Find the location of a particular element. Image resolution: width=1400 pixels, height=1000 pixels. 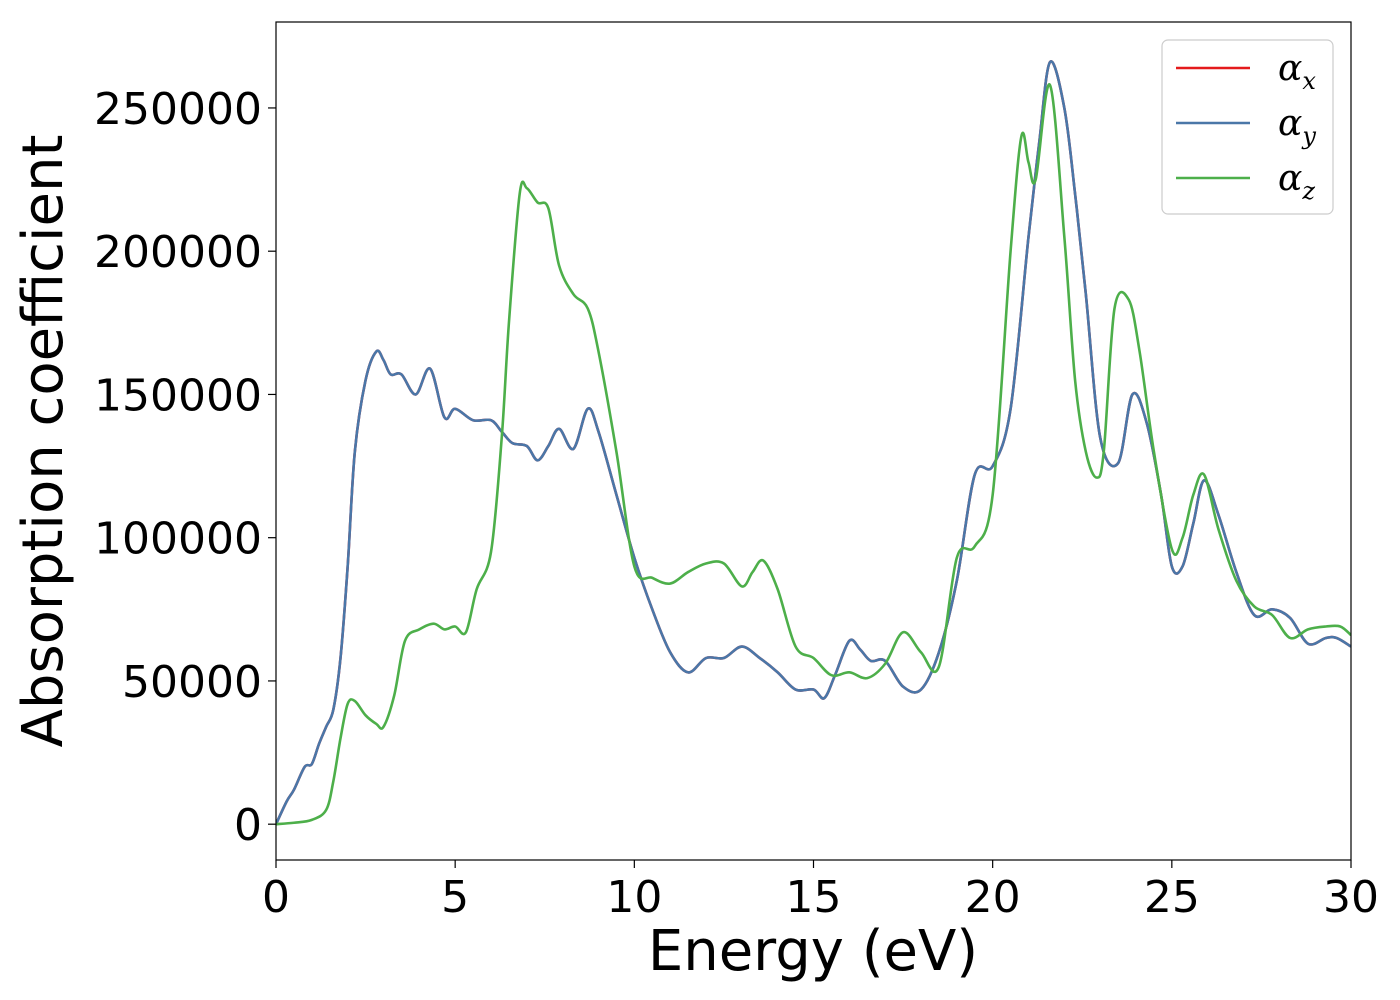

x-tick-label: 0 is located at coordinates (276, 897).